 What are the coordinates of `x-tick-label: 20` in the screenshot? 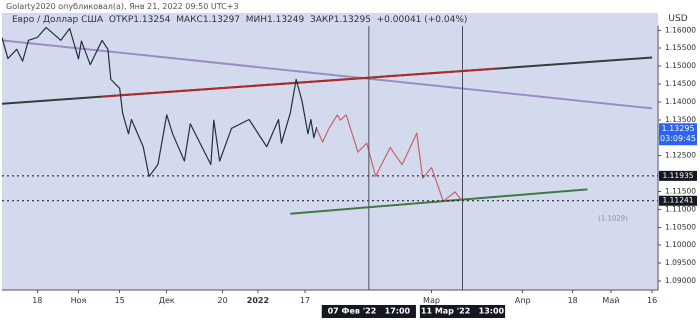 It's located at (223, 300).